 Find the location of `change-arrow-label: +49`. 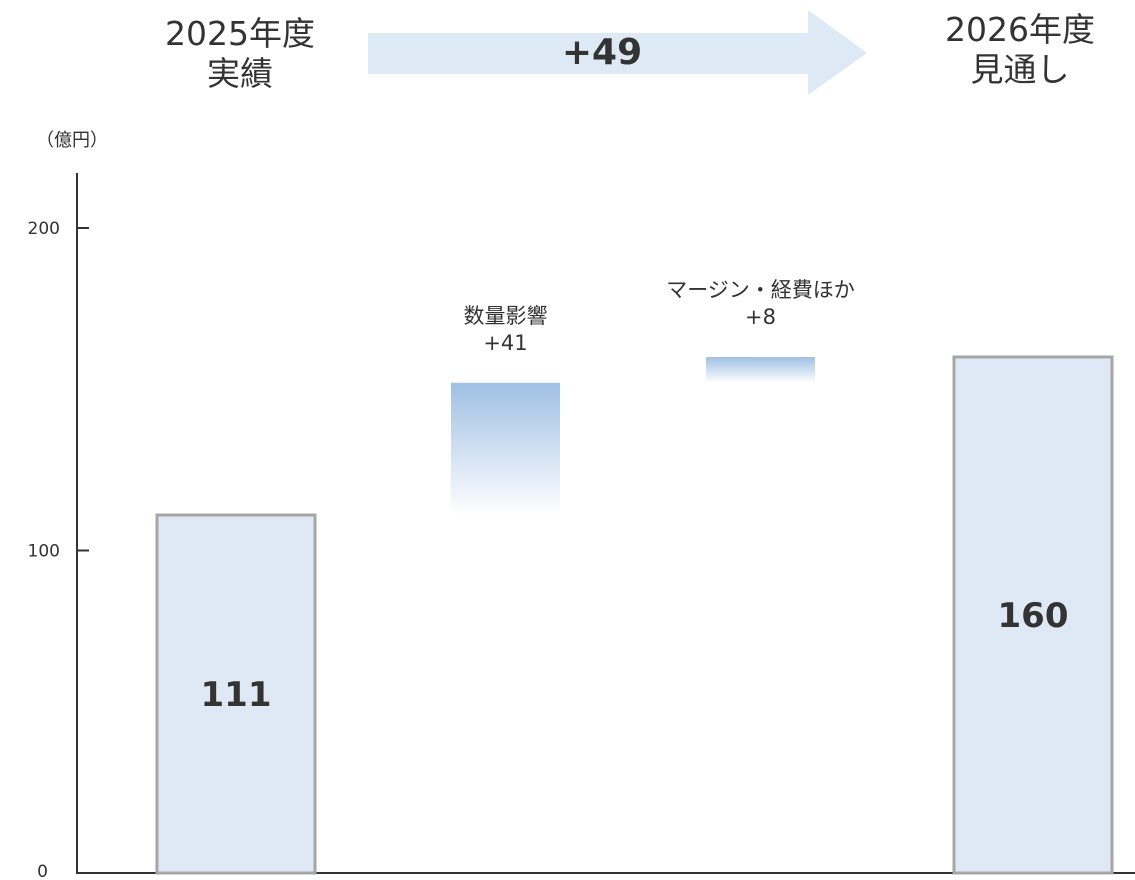

change-arrow-label: +49 is located at coordinates (602, 52).